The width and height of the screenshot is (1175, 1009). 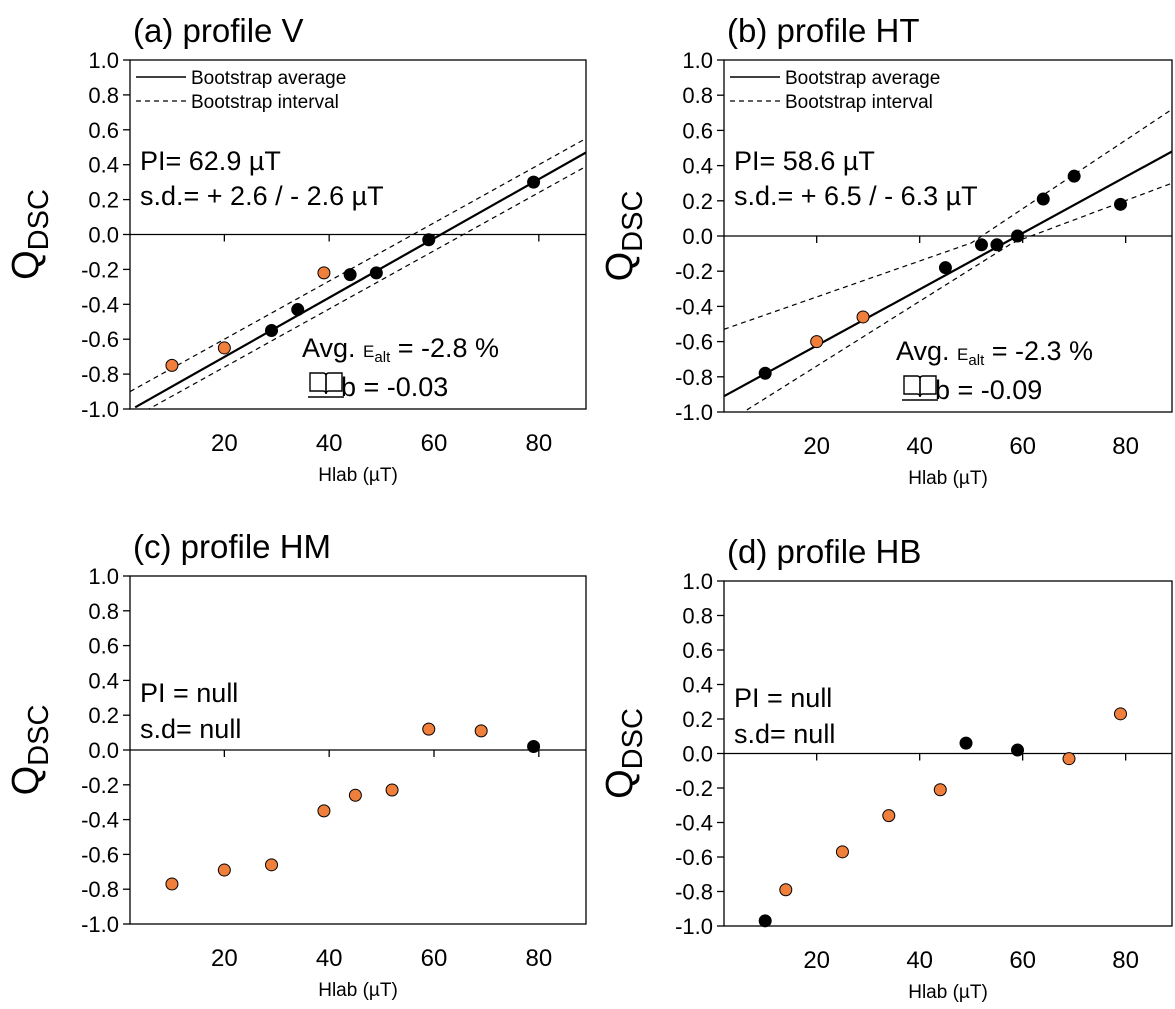 I want to click on stats-text: s.d.= + 6.5 / - 6.3 µT, so click(x=856, y=196).